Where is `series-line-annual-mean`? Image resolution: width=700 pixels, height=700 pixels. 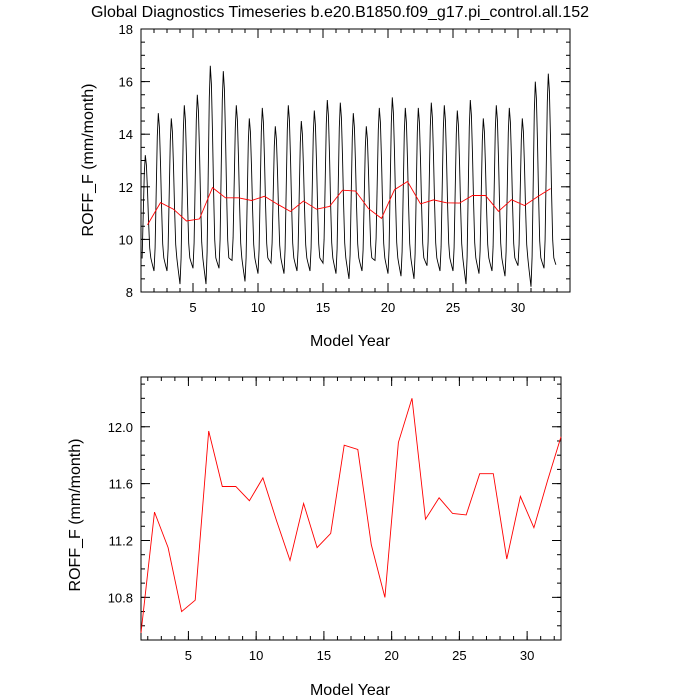
series-line-annual-mean is located at coordinates (349, 203).